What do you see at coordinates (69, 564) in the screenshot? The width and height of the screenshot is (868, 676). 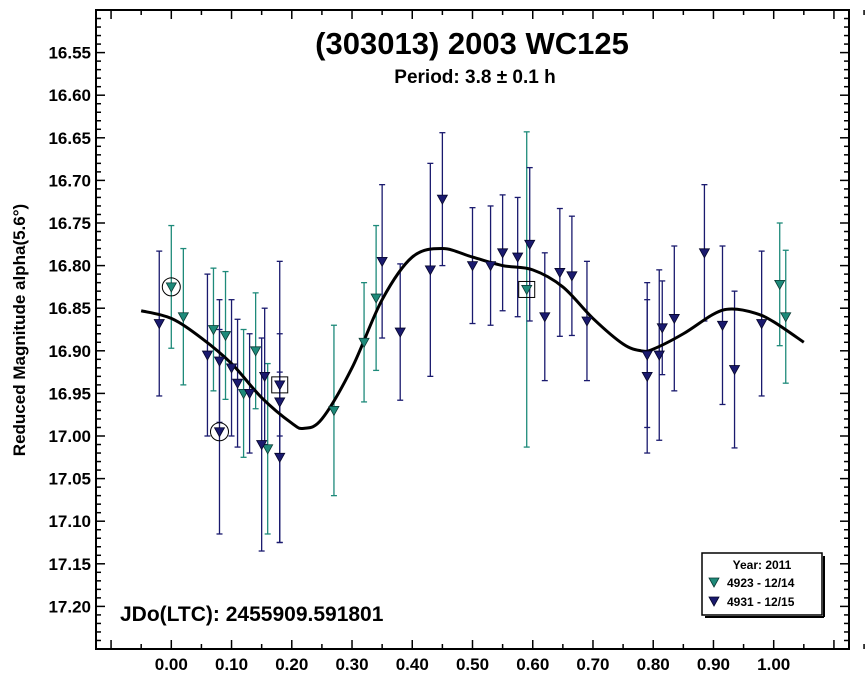 I see `y-tick-label: 17.15` at bounding box center [69, 564].